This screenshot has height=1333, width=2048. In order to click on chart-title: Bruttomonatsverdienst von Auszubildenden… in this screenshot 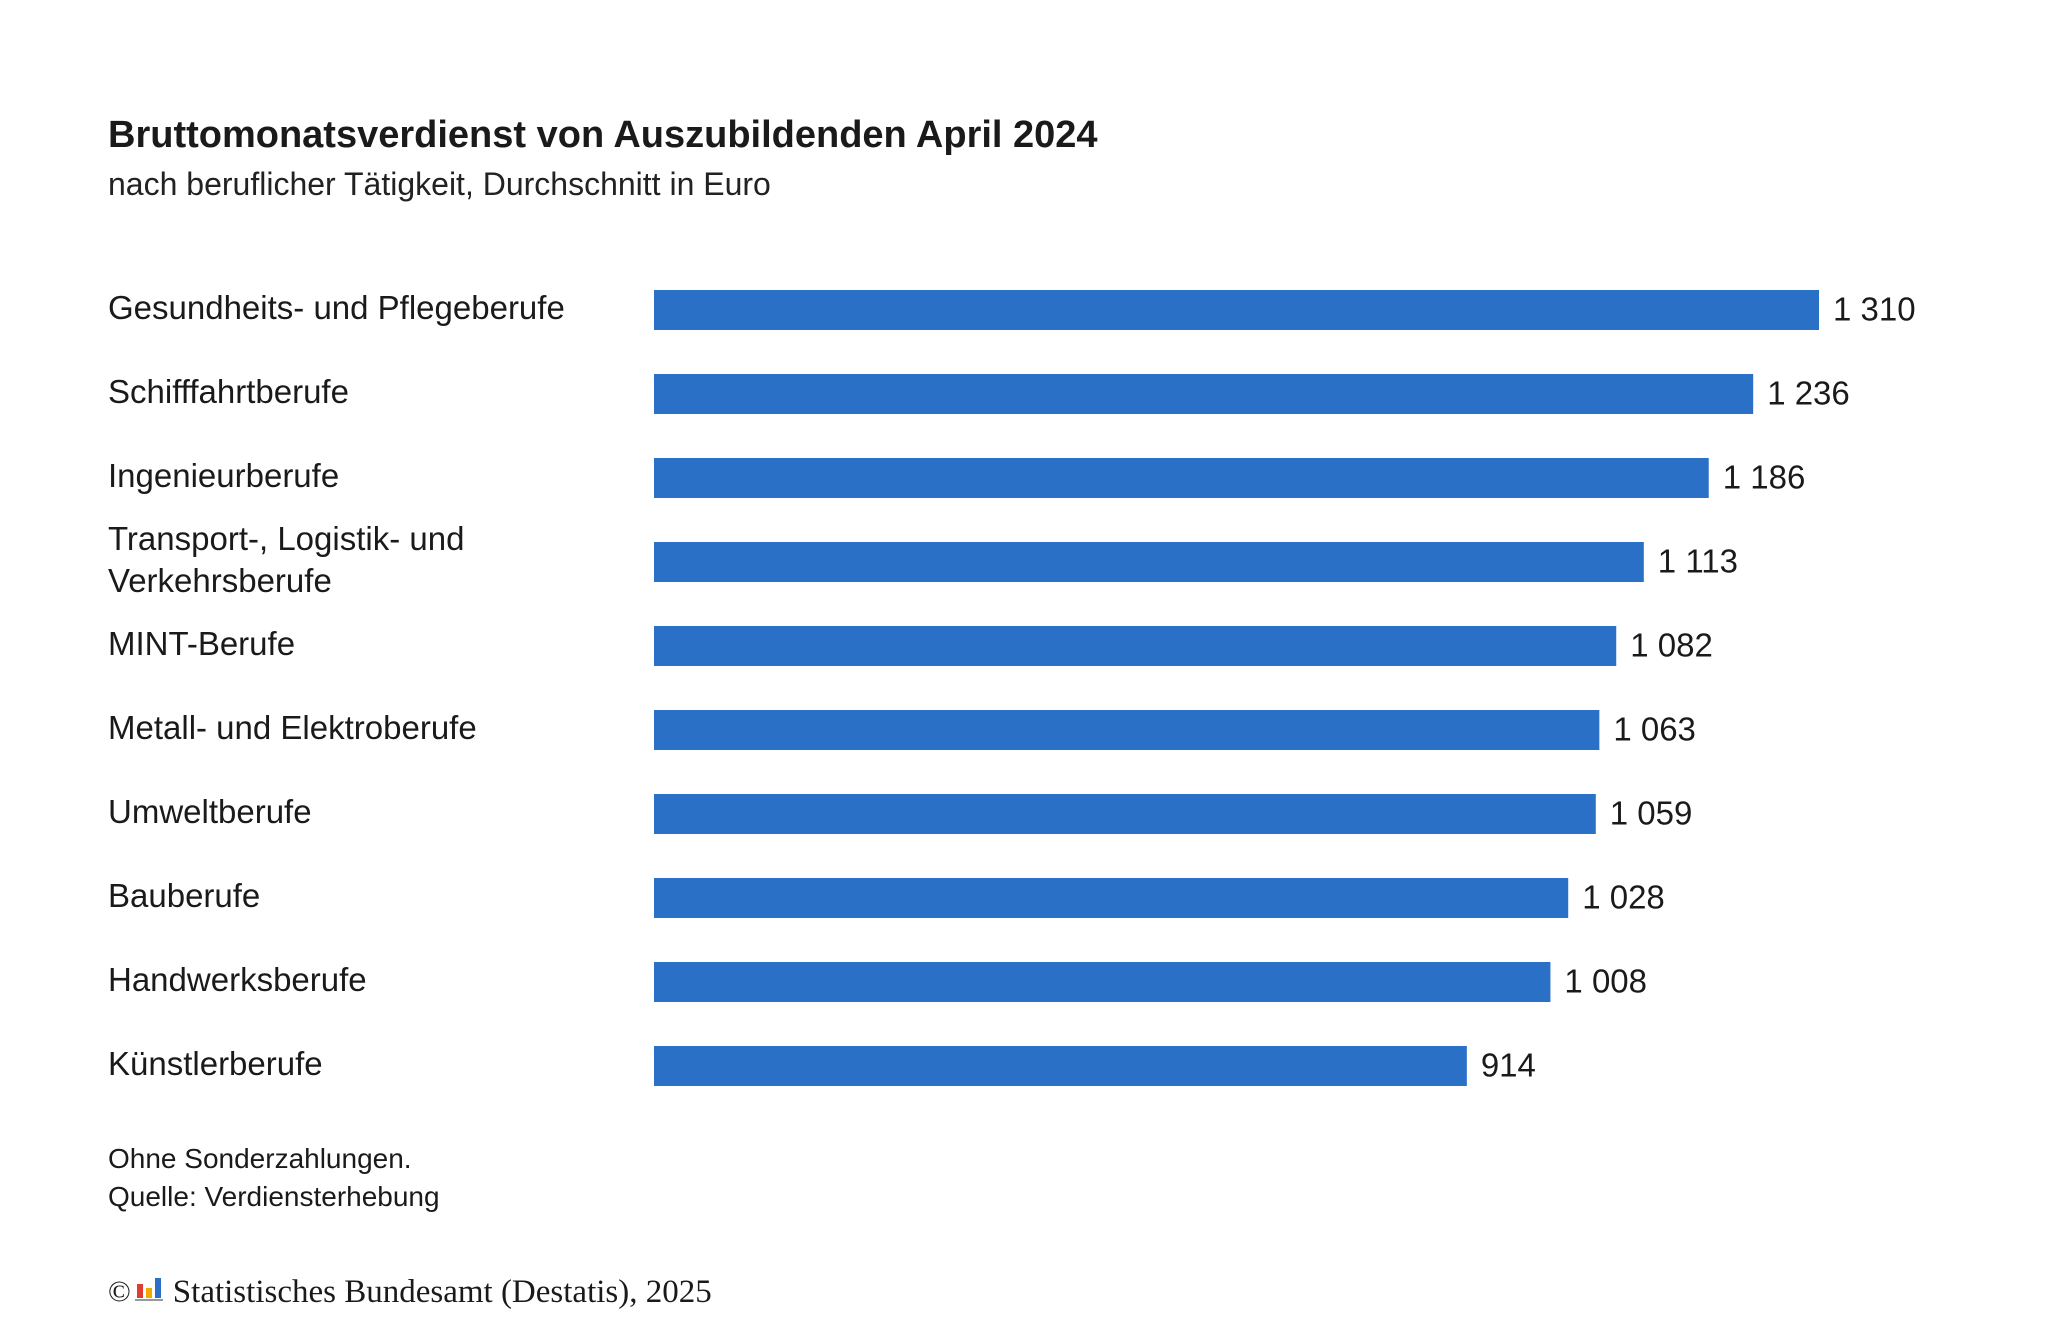, I will do `click(603, 135)`.